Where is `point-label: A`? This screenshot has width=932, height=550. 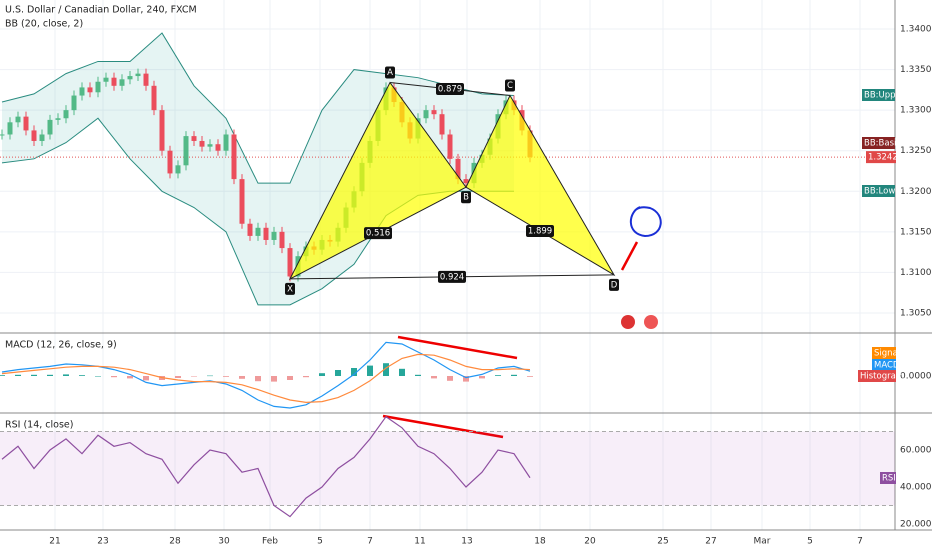
point-label: A is located at coordinates (390, 73).